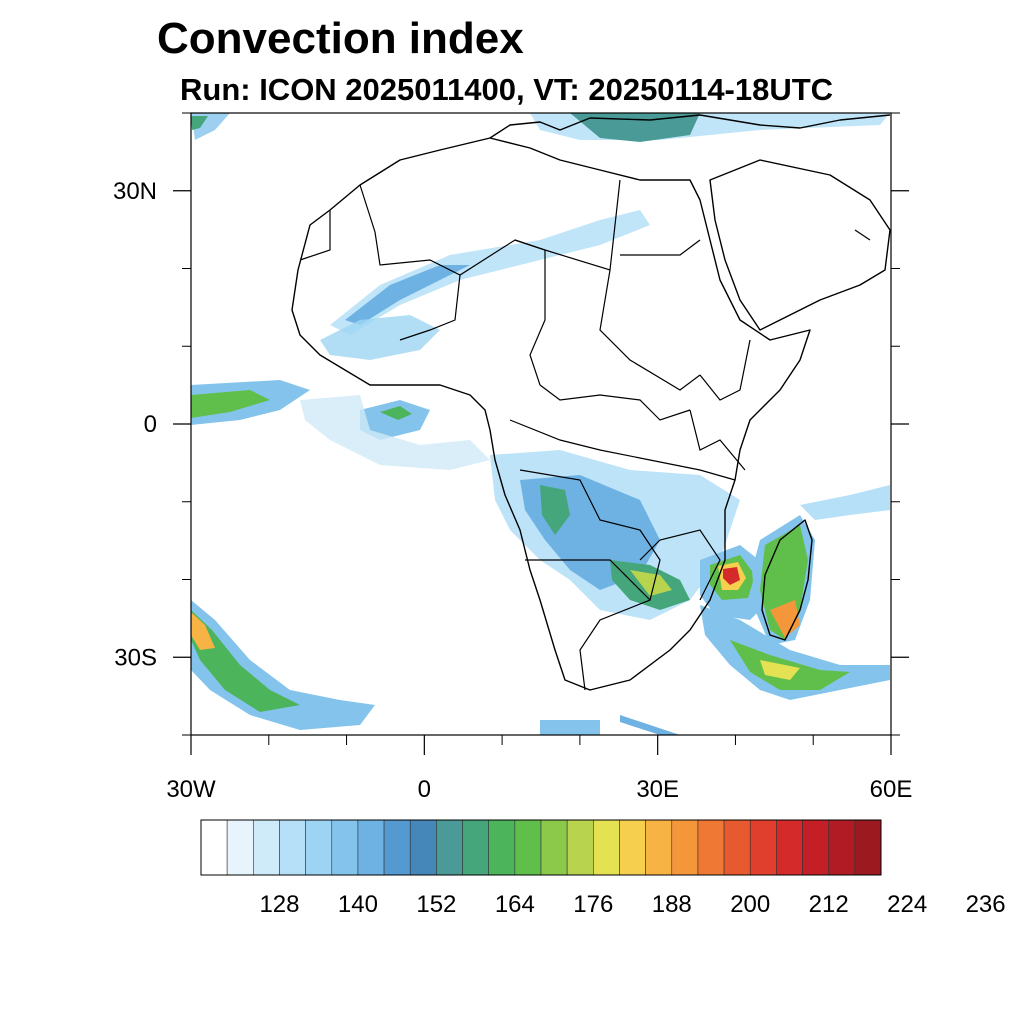 This screenshot has height=1024, width=1024. I want to click on colorbar: 128 140 152 164 176 188 200 212 224 236, so click(603, 868).